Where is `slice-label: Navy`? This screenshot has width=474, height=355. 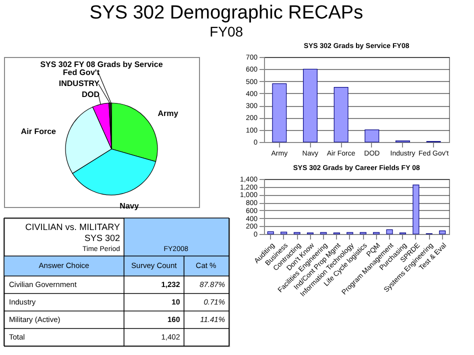 slice-label: Navy is located at coordinates (130, 205).